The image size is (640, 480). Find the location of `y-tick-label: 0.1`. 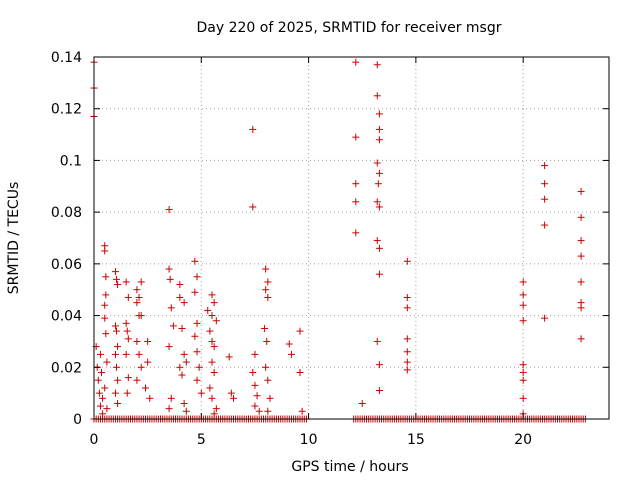

y-tick-label: 0.1 is located at coordinates (71, 161).